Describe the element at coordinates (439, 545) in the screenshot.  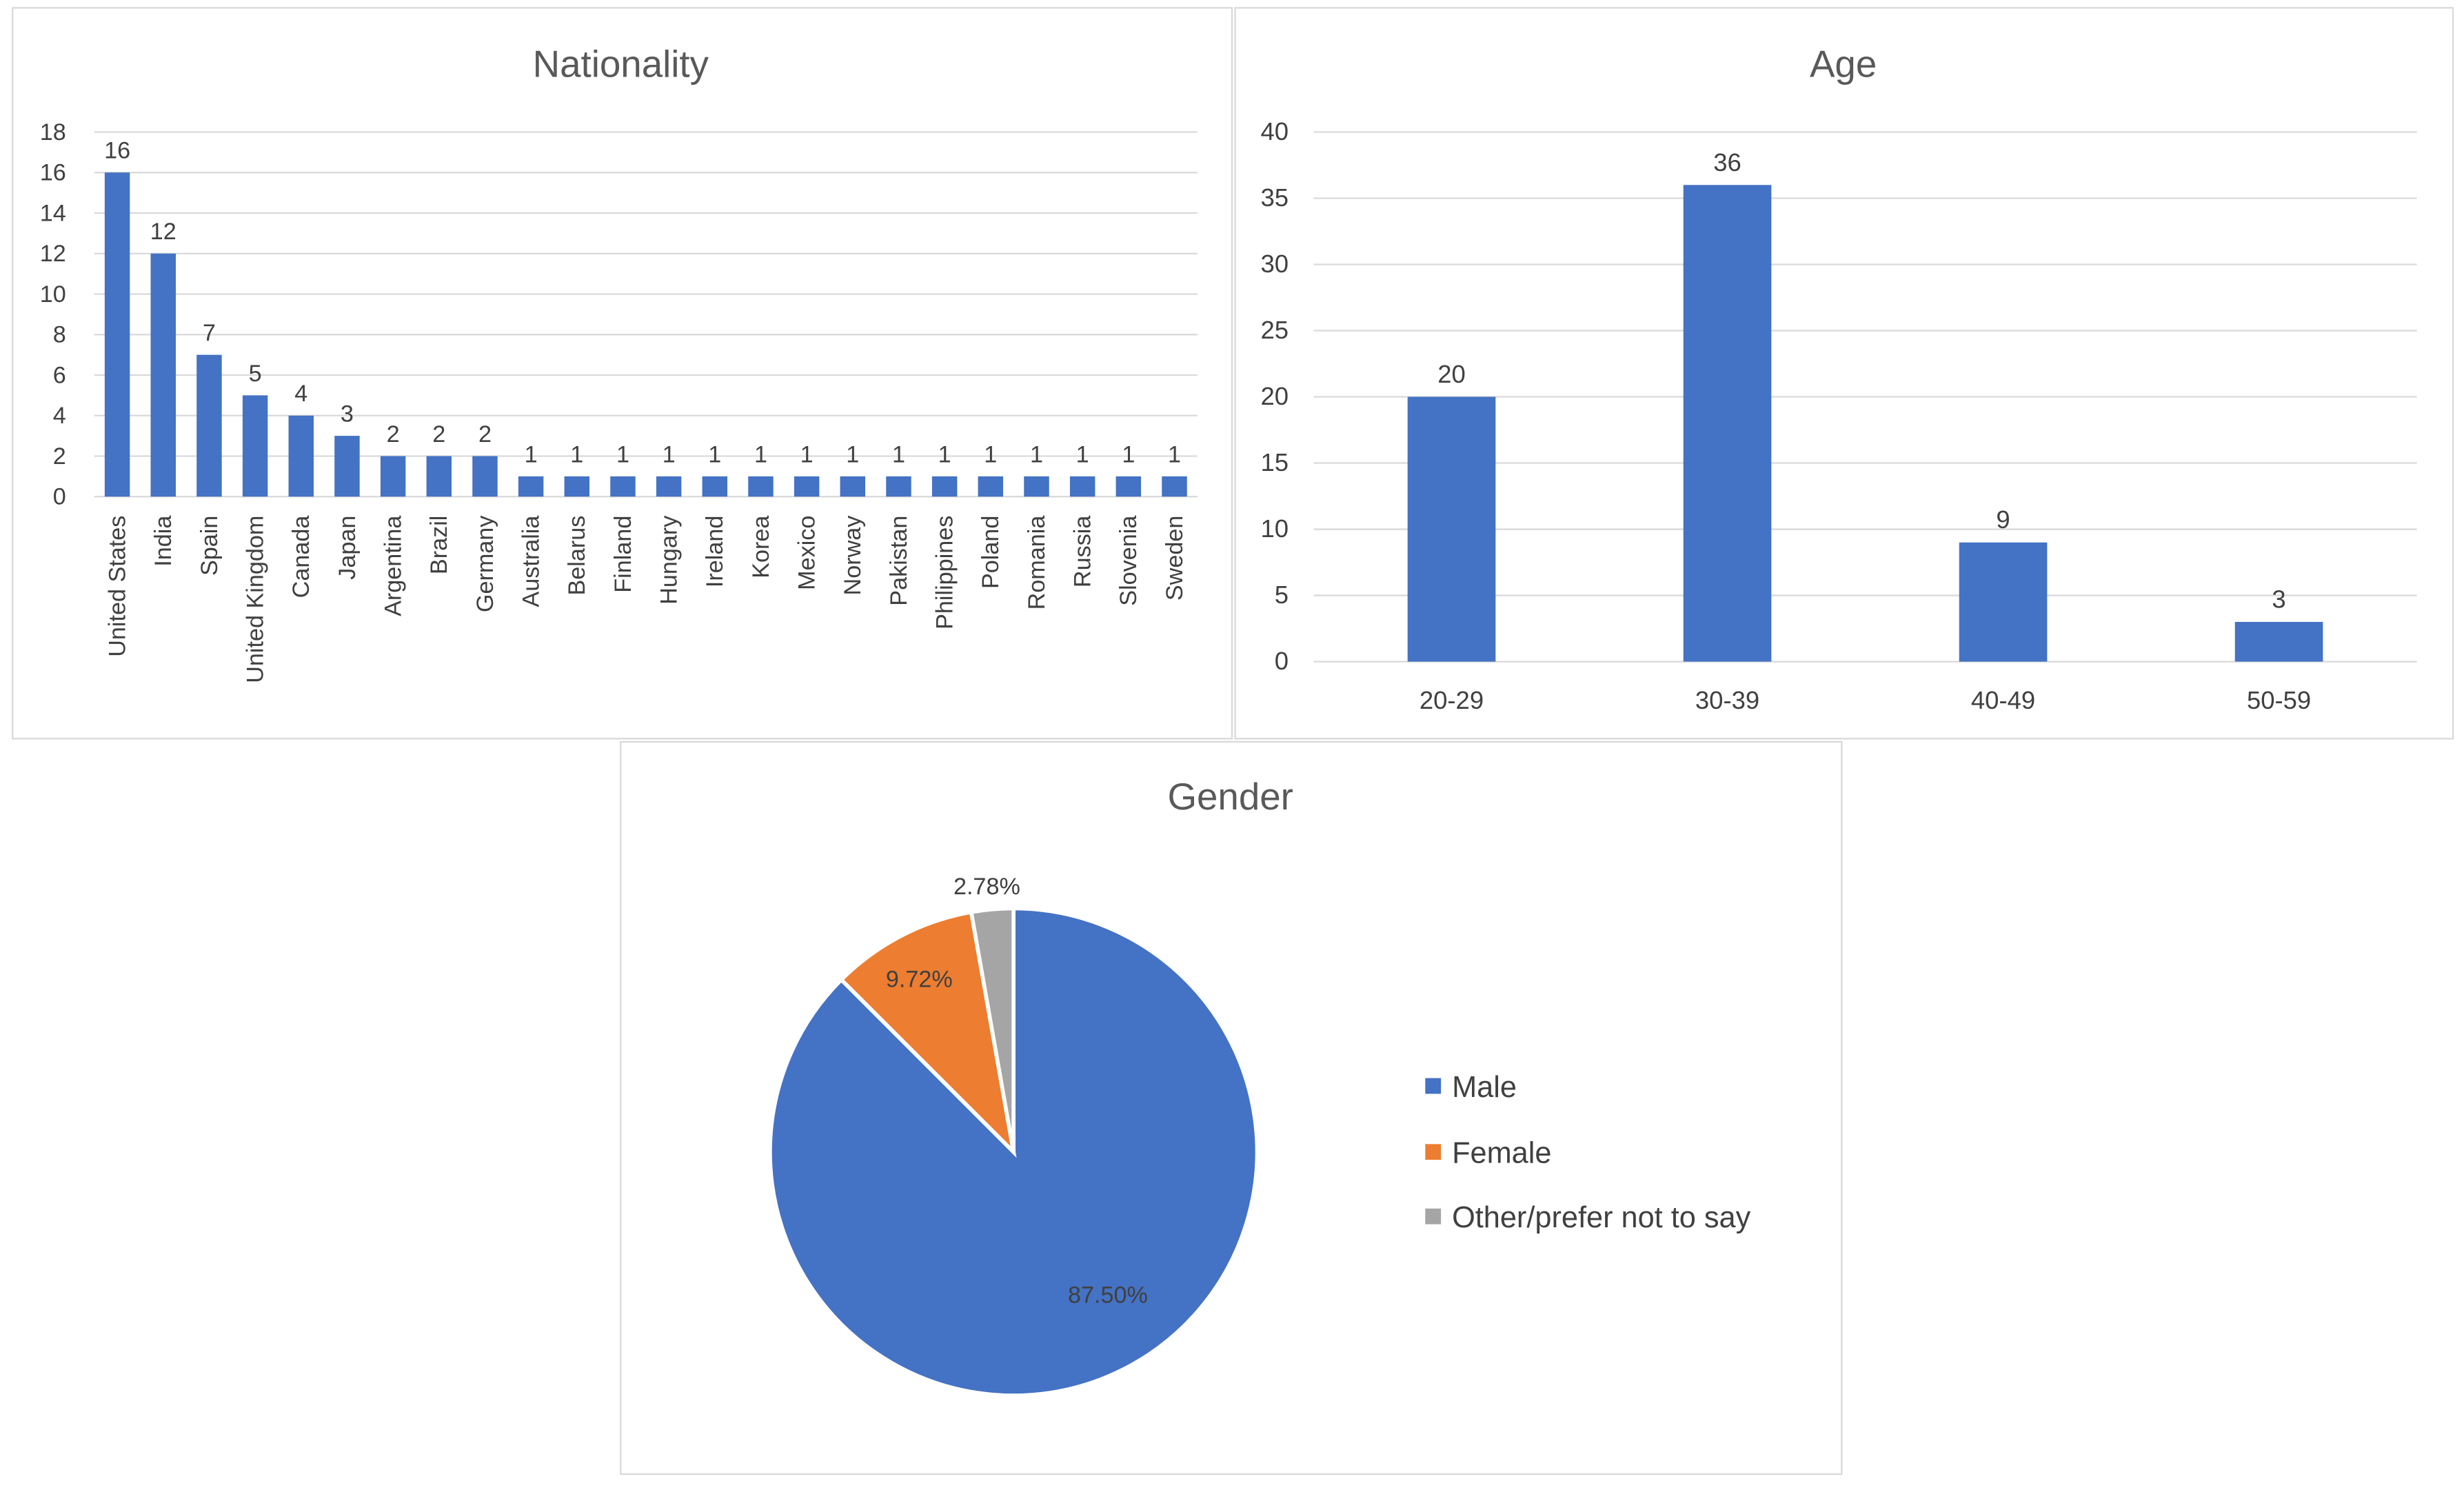
I see `nationality-x-tick: Brazil` at that location.